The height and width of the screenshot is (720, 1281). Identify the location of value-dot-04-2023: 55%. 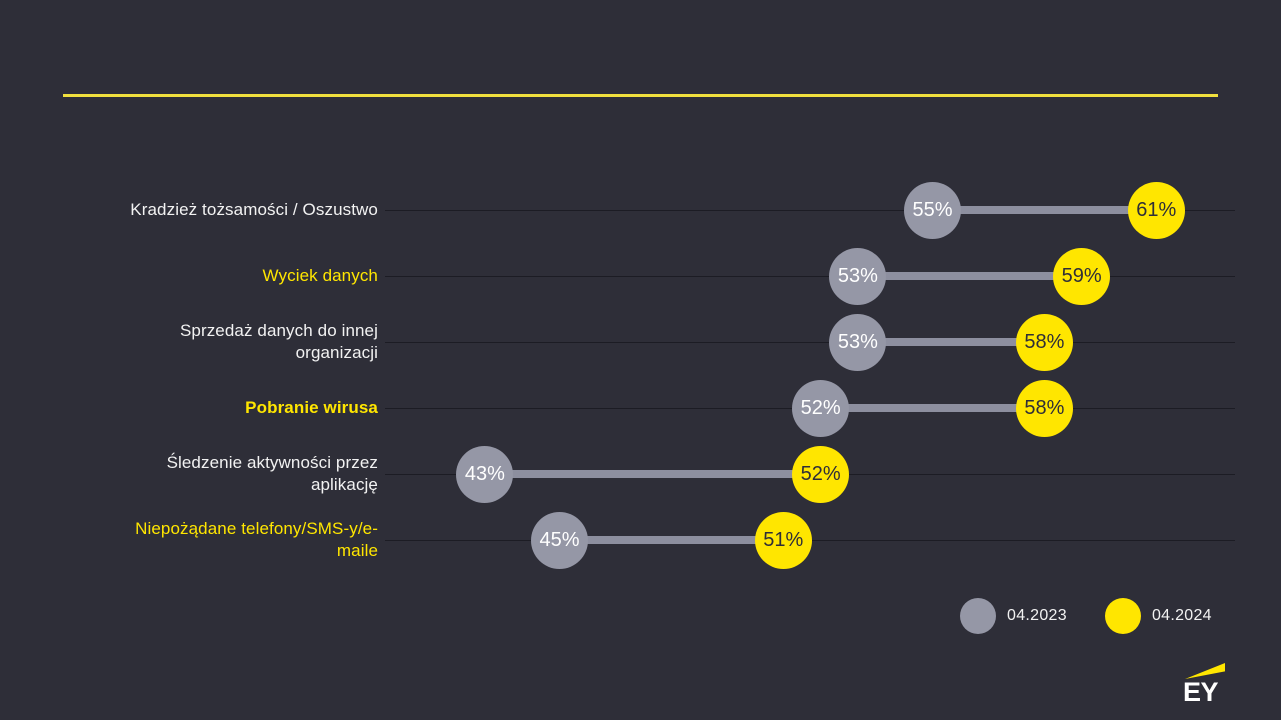
(932, 210).